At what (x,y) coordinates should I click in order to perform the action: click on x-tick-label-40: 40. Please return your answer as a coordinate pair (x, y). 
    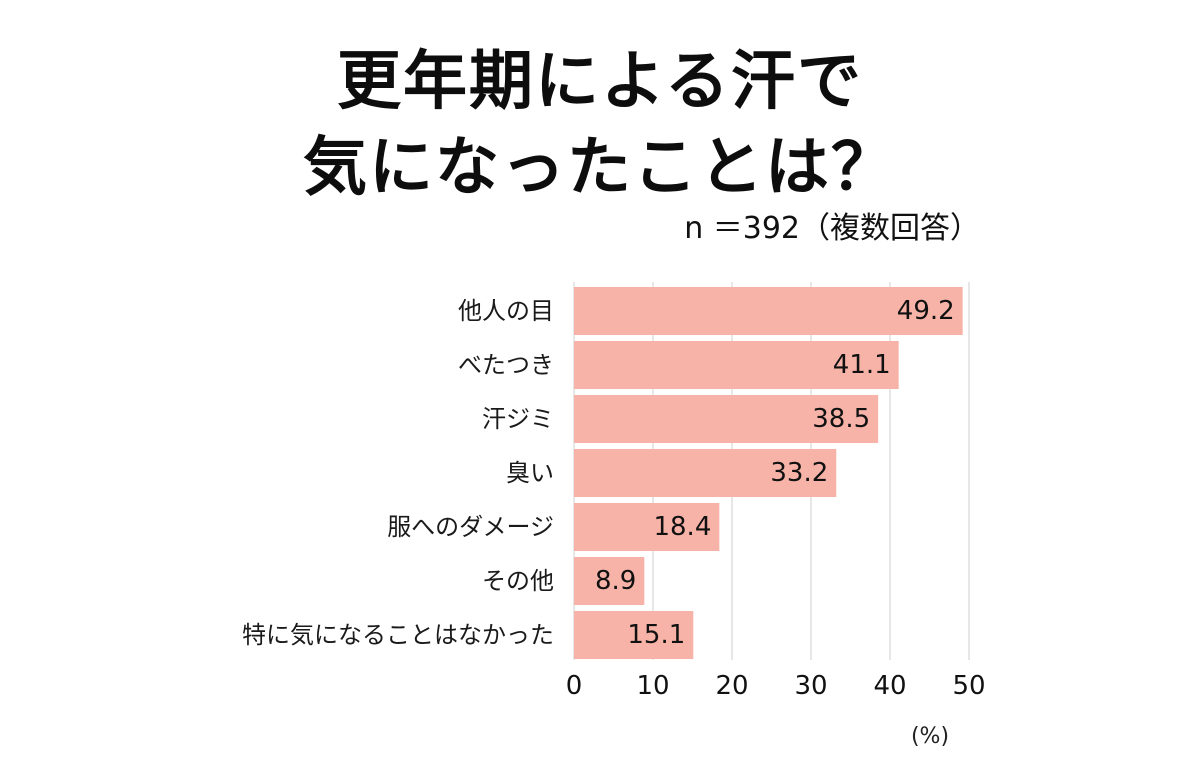
    Looking at the image, I should click on (889, 686).